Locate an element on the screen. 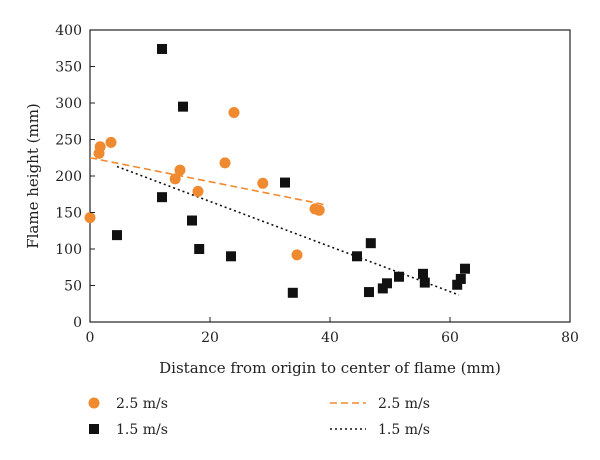 This screenshot has height=460, width=600. y-tick-label: 250 is located at coordinates (68, 141).